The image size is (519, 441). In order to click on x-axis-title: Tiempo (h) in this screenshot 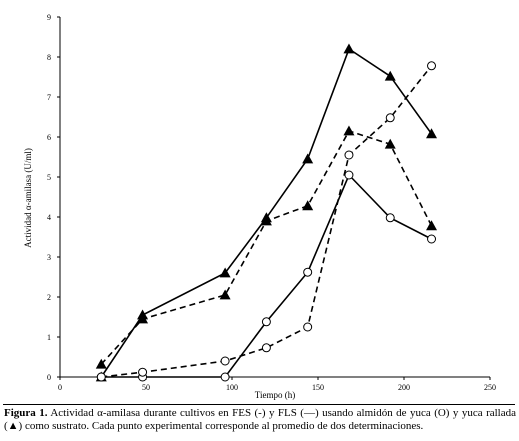, I will do `click(275, 395)`.